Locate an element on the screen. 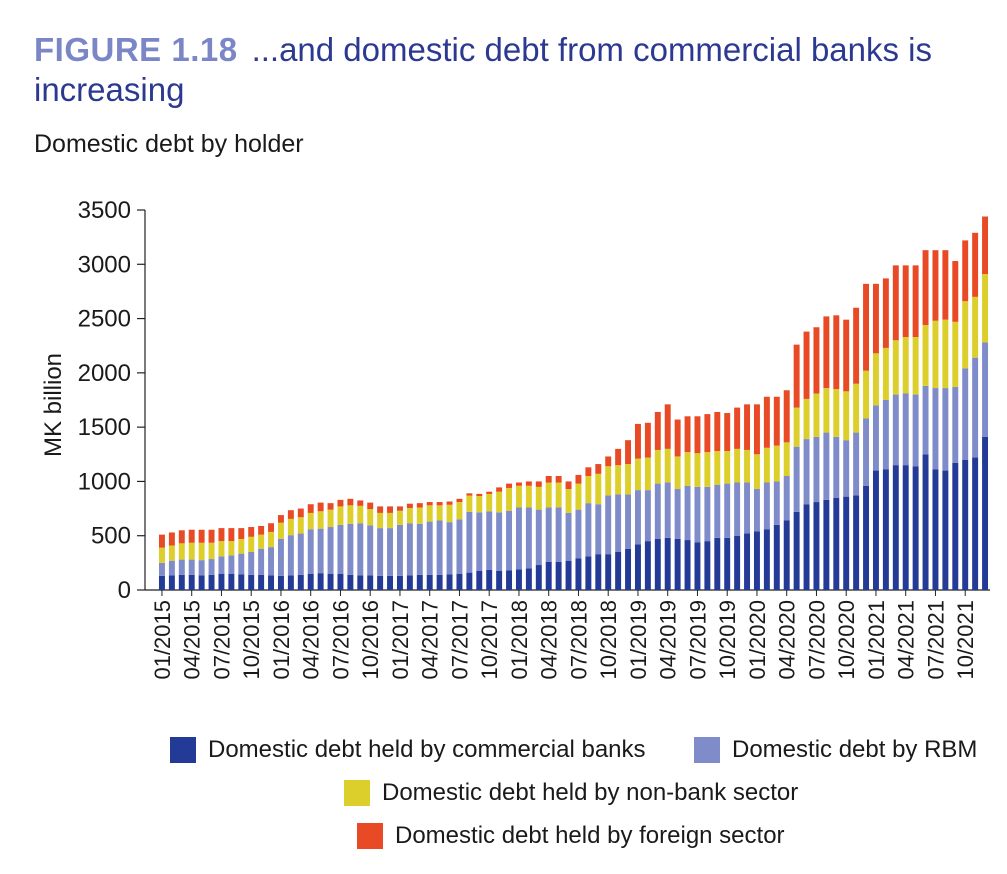 The image size is (1007, 874). y-axis-label: MK billion is located at coordinates (53, 405).